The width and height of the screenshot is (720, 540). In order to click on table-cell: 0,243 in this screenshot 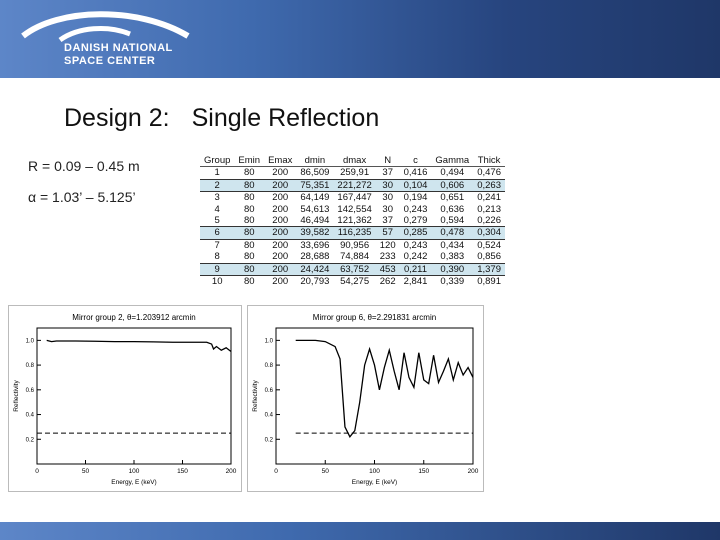, I will do `click(415, 245)`.